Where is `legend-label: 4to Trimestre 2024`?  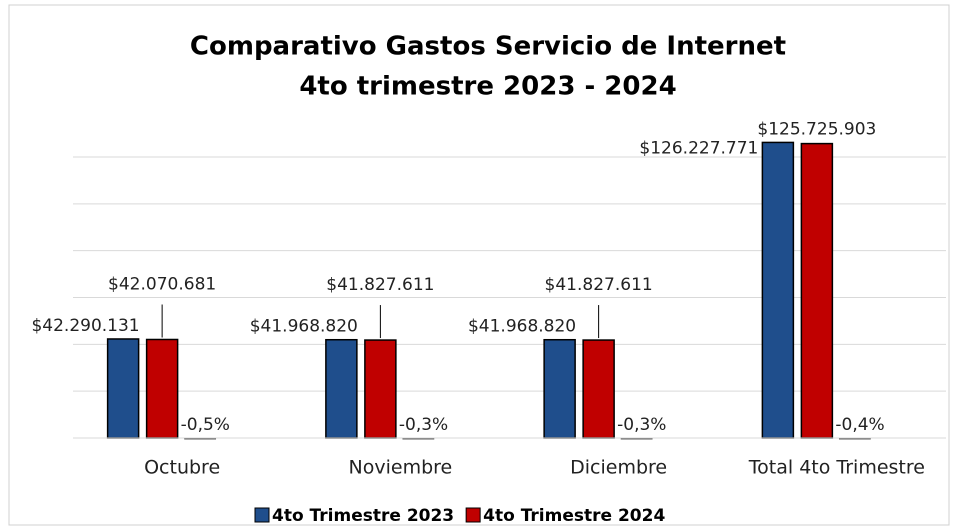 legend-label: 4to Trimestre 2024 is located at coordinates (574, 516).